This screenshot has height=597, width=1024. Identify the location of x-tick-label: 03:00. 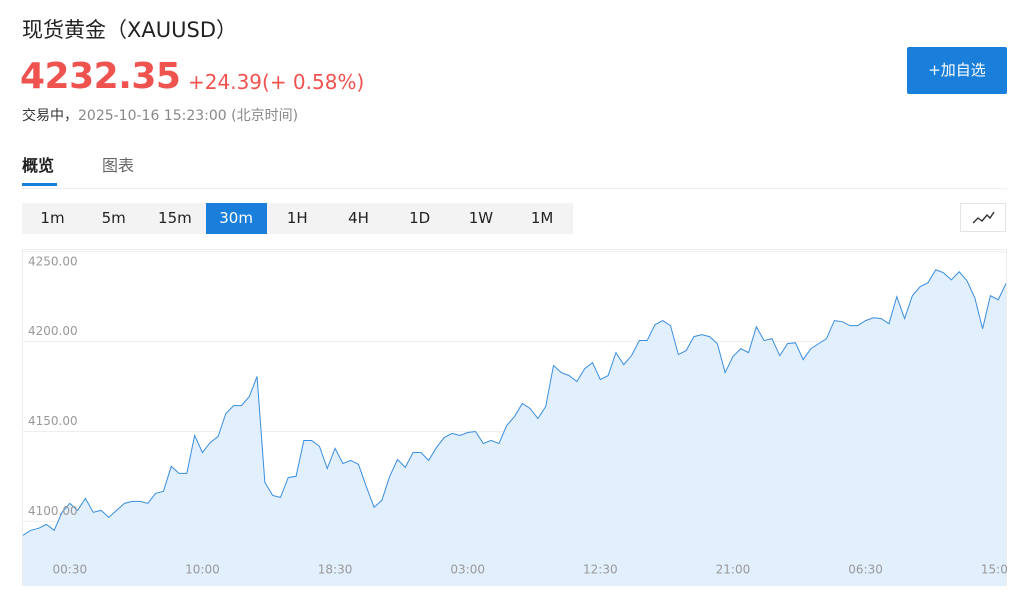
(467, 570).